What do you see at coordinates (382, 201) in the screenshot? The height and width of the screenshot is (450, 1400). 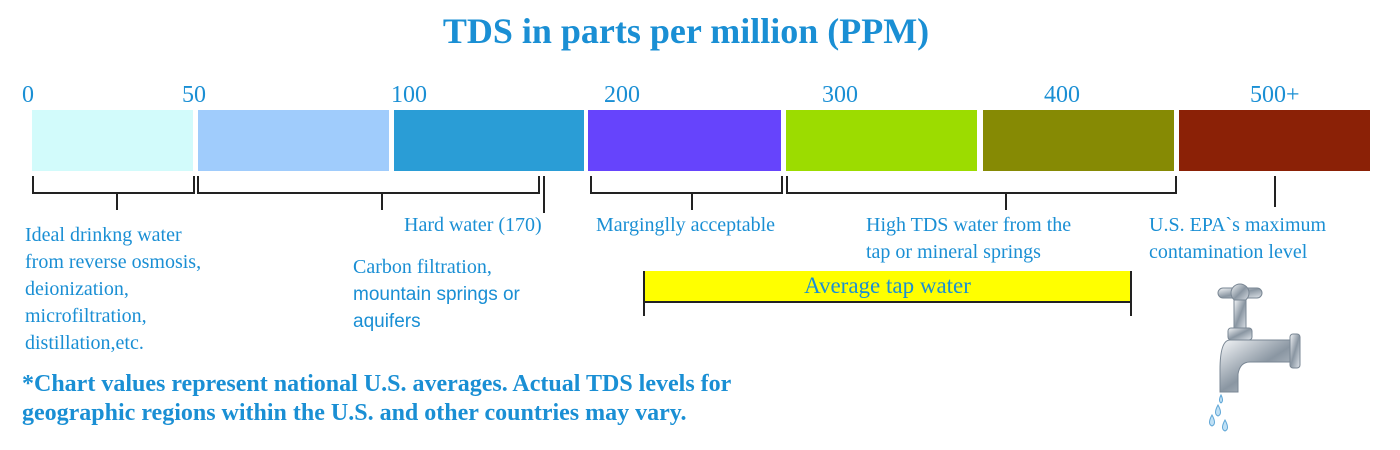 I see `bracket-carbon-tick` at bounding box center [382, 201].